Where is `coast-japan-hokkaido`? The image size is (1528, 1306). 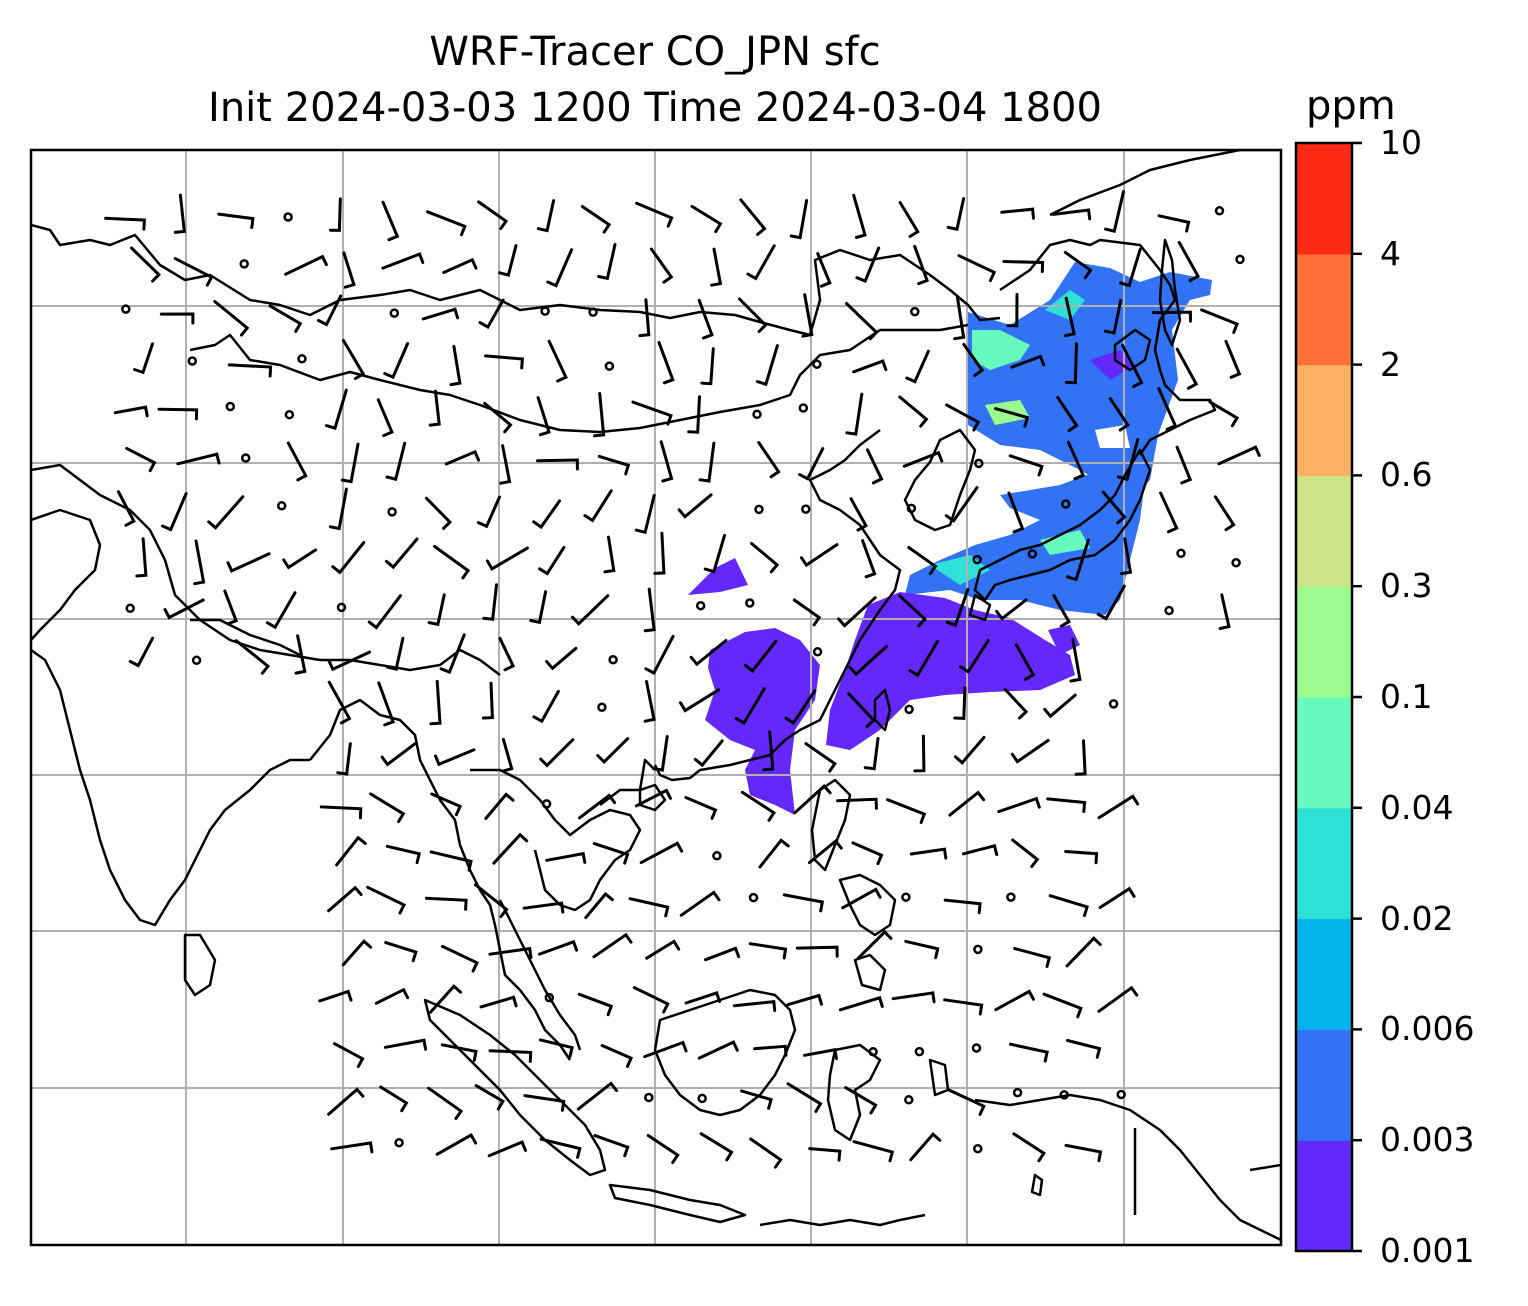
coast-japan-hokkaido is located at coordinates (1132, 350).